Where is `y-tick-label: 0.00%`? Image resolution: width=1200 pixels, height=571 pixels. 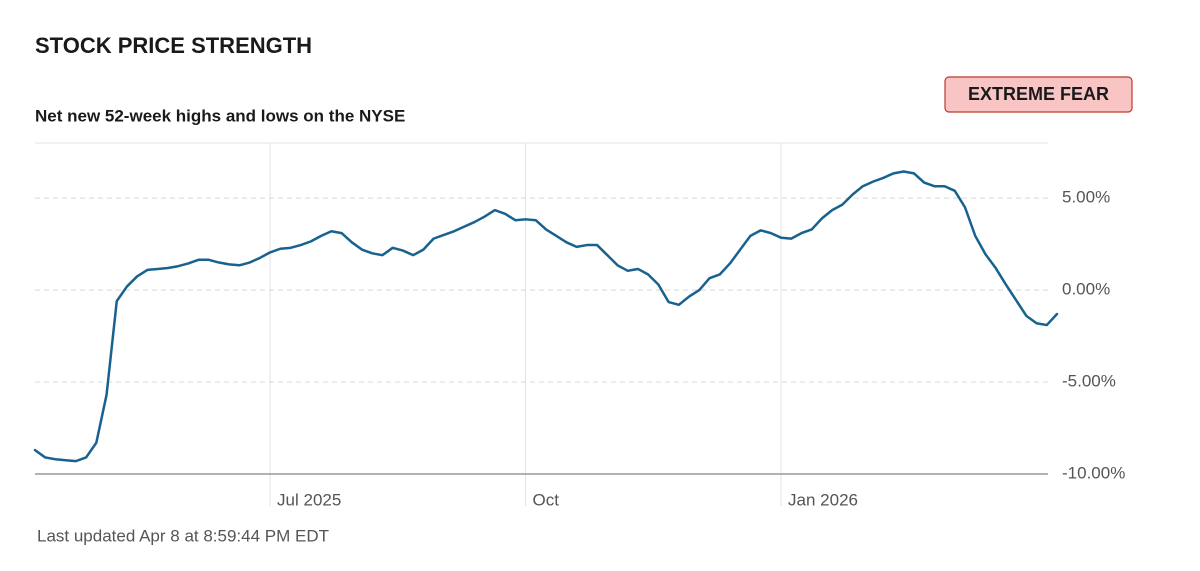 y-tick-label: 0.00% is located at coordinates (1086, 289).